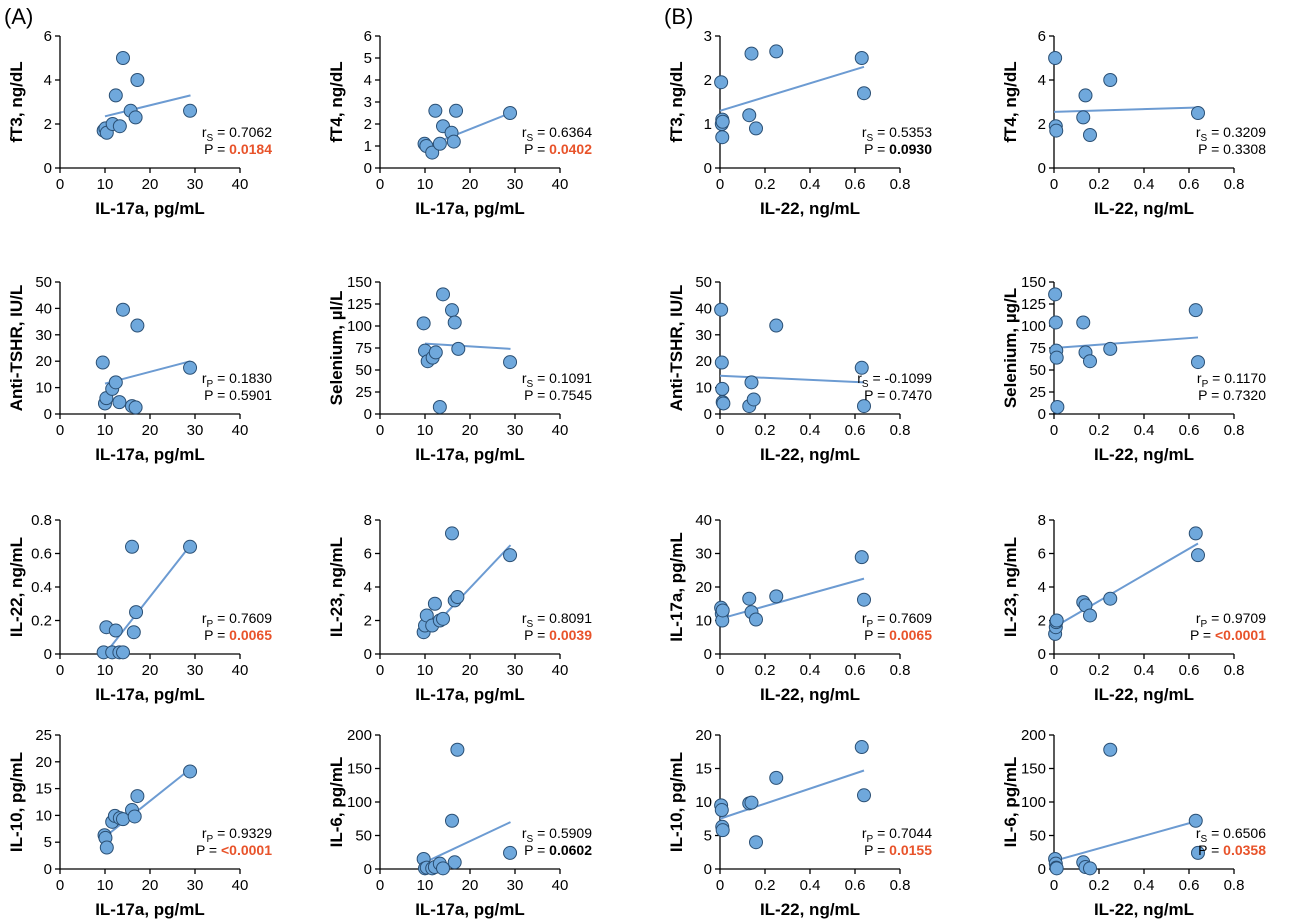  What do you see at coordinates (43, 388) in the screenshot?
I see `y-tick-label: 10` at bounding box center [43, 388].